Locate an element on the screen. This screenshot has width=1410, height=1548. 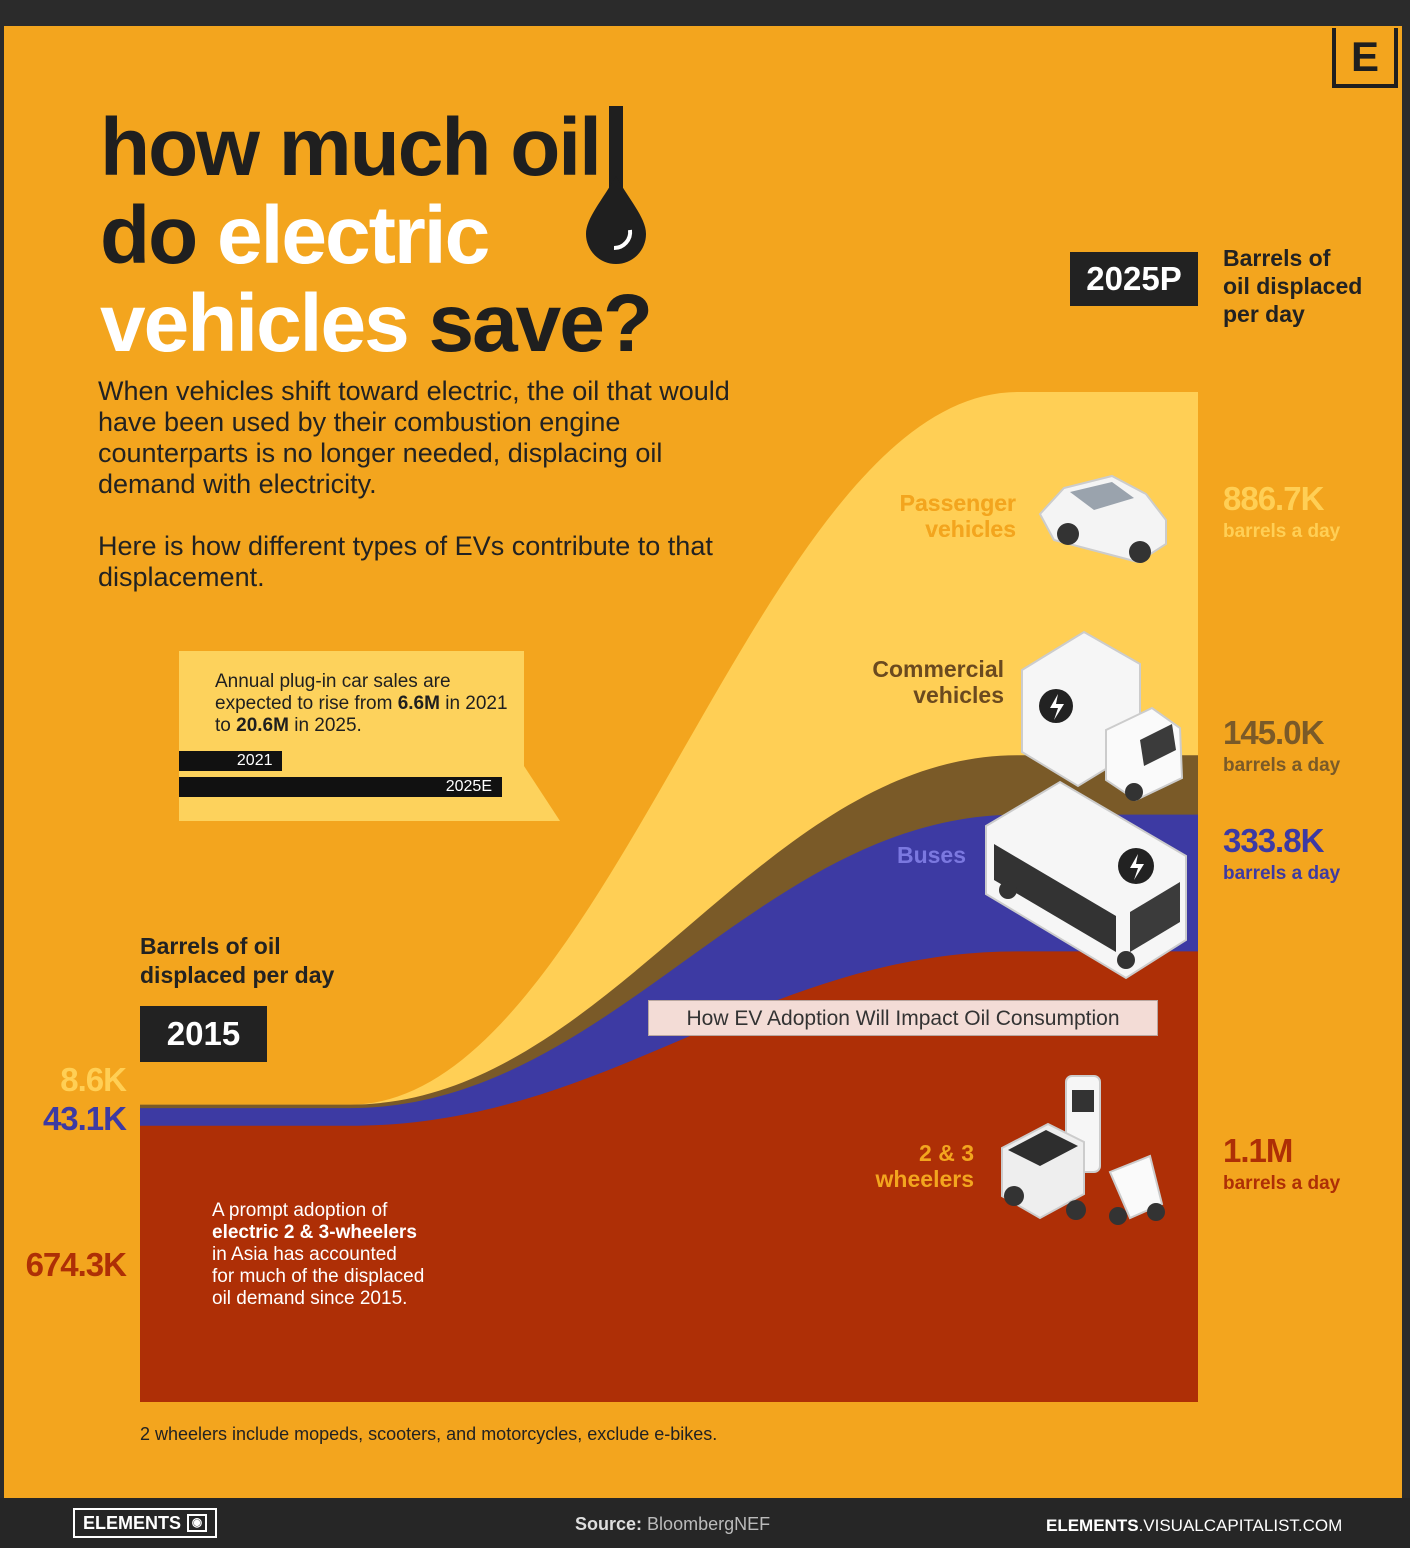
title-line-3b: save? is located at coordinates (530, 323).